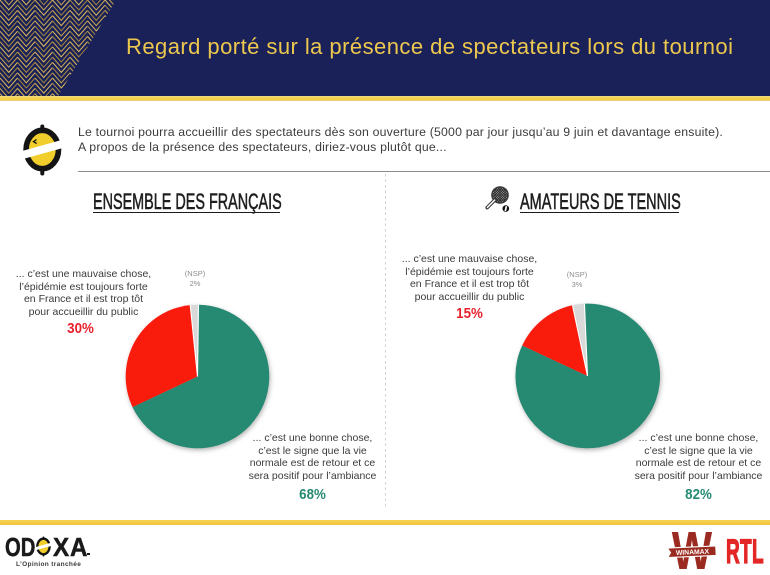 Image resolution: width=770 pixels, height=575 pixels. I want to click on svg-text: WINAMAX, so click(693, 553).